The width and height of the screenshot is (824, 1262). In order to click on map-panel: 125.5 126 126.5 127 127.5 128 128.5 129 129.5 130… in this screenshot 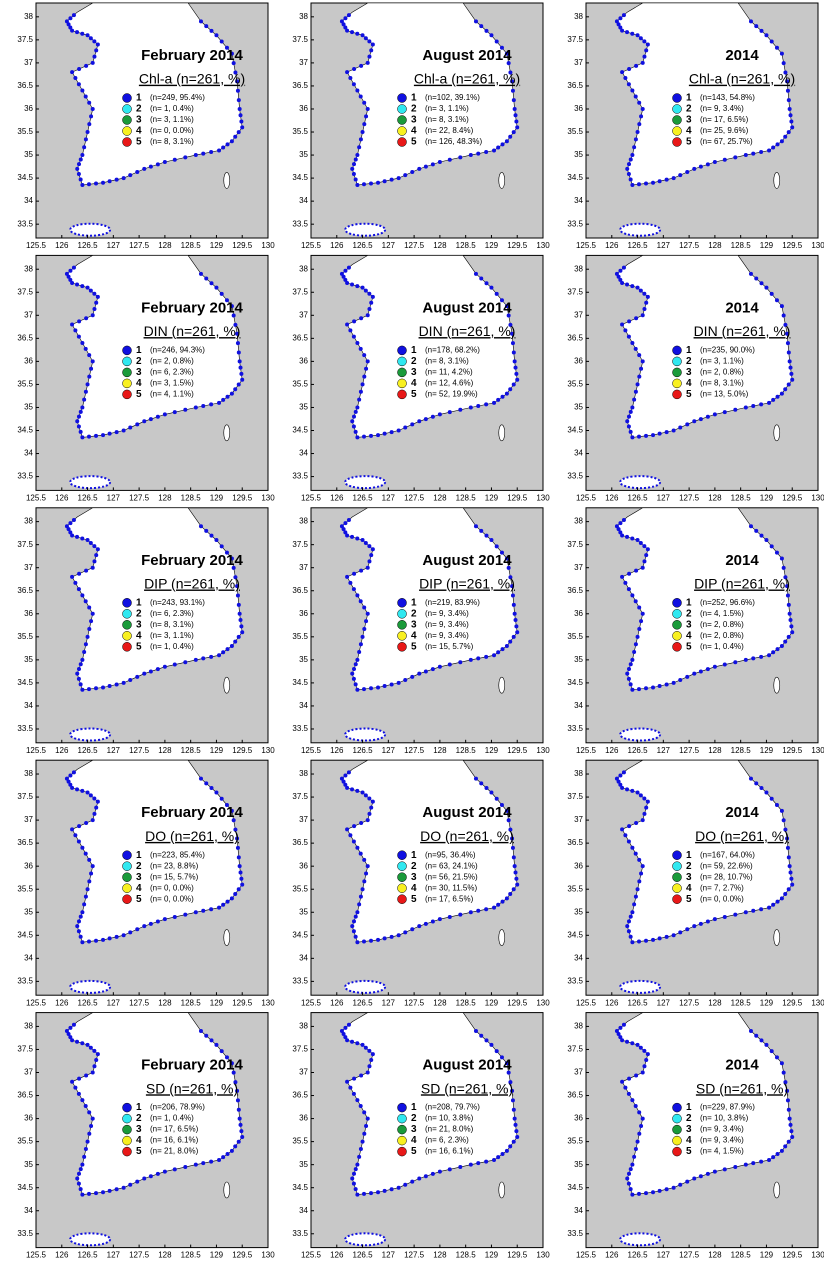, I will do `click(695, 126)`.